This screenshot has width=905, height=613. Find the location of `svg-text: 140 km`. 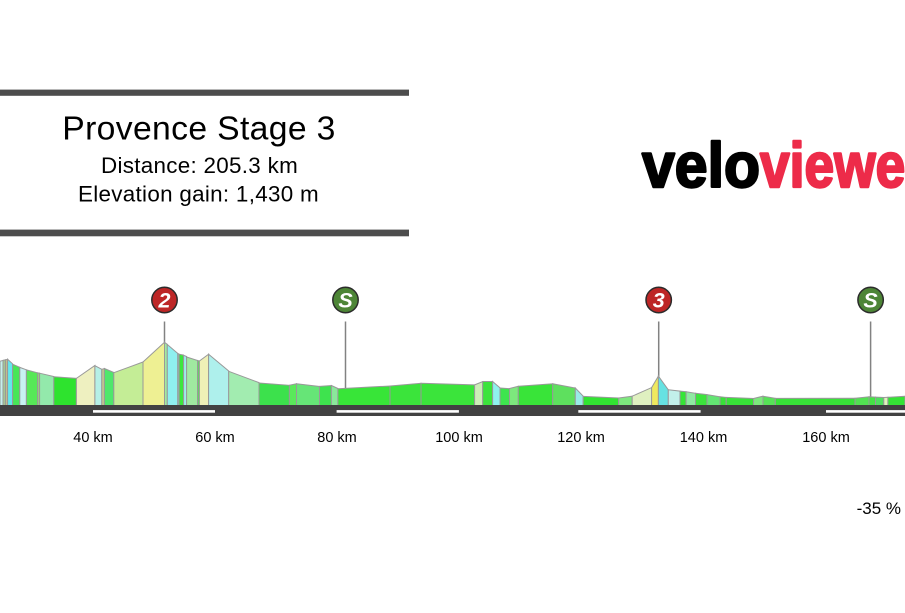

svg-text: 140 km is located at coordinates (704, 438).